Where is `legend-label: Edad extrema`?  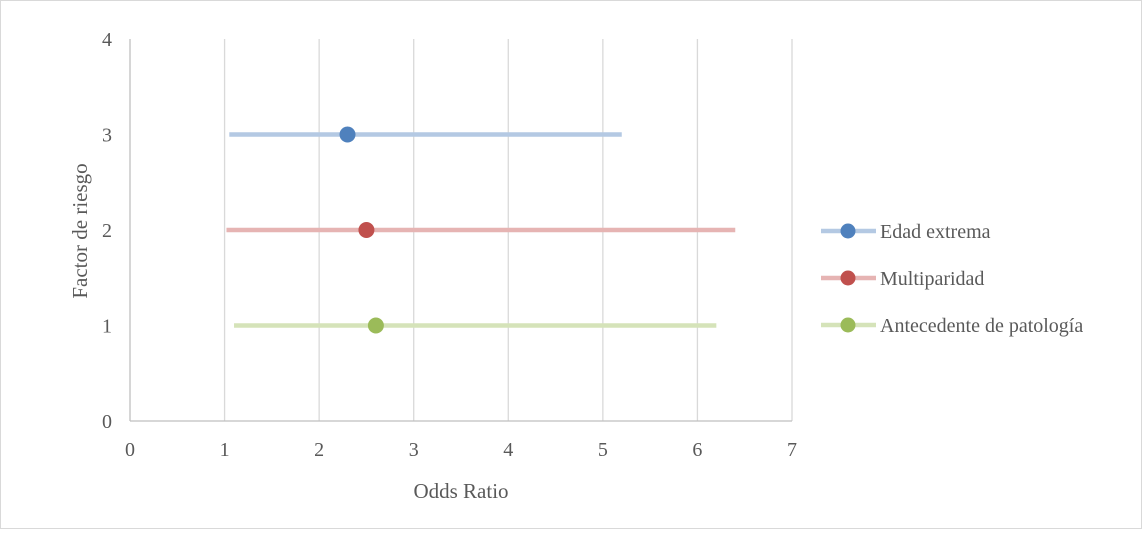 legend-label: Edad extrema is located at coordinates (935, 232).